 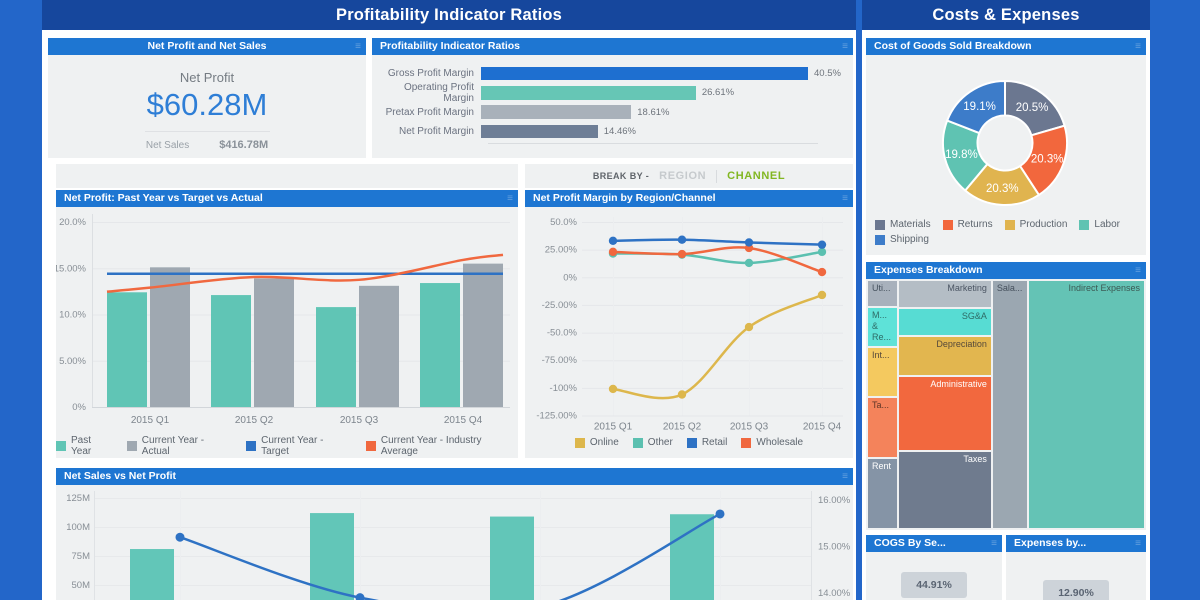 I want to click on treemap-block: Depreciation, so click(x=945, y=356).